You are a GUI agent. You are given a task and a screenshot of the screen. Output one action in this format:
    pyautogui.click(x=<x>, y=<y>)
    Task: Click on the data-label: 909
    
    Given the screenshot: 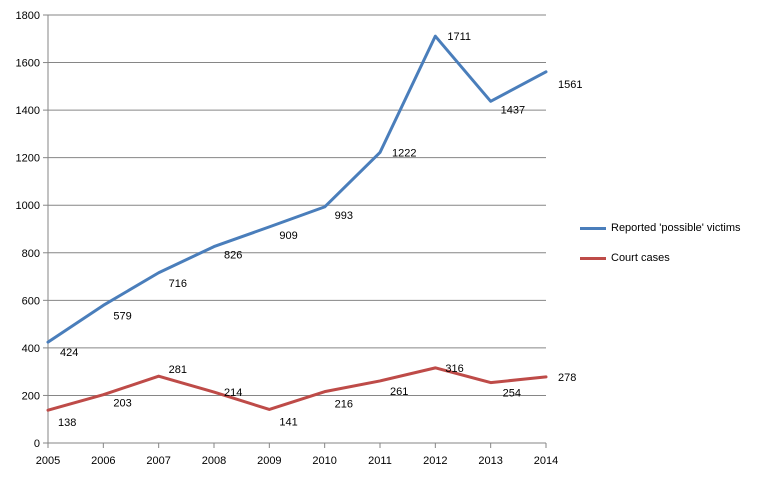 What is the action you would take?
    pyautogui.click(x=288, y=236)
    